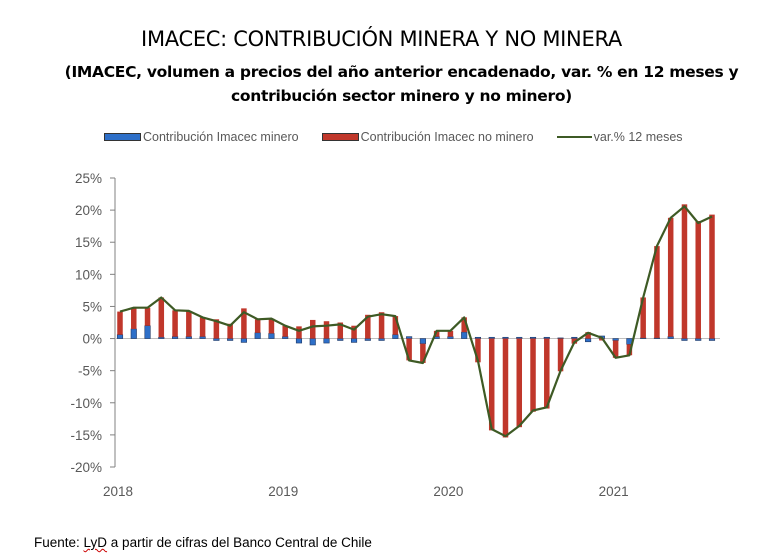 Image resolution: width=763 pixels, height=558 pixels. What do you see at coordinates (95, 542) in the screenshot?
I see `source-author: LyD` at bounding box center [95, 542].